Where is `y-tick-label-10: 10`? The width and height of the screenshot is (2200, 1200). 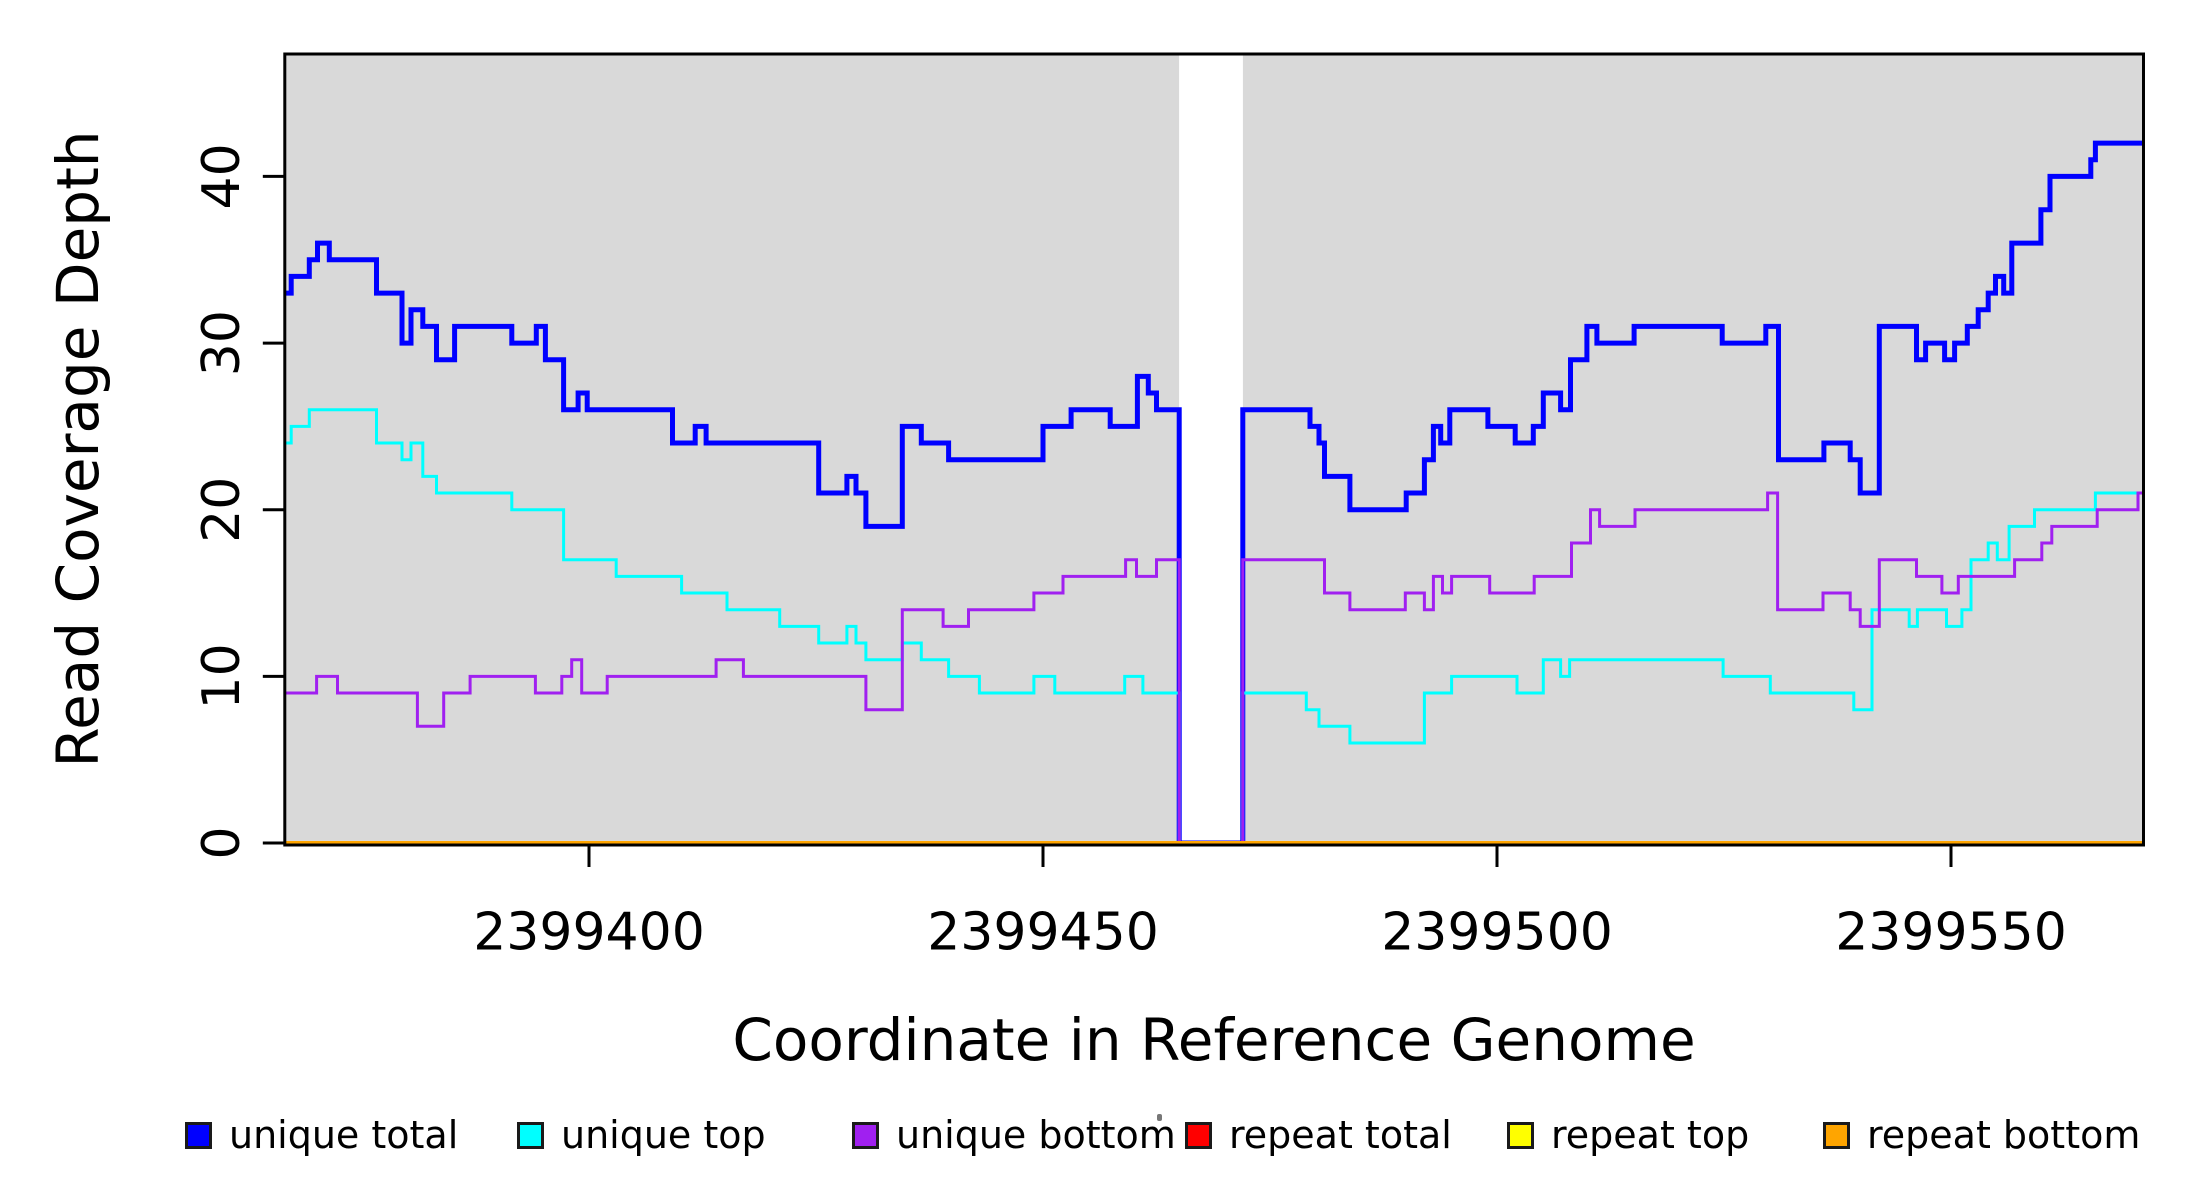
y-tick-label-10: 10 is located at coordinates (222, 676).